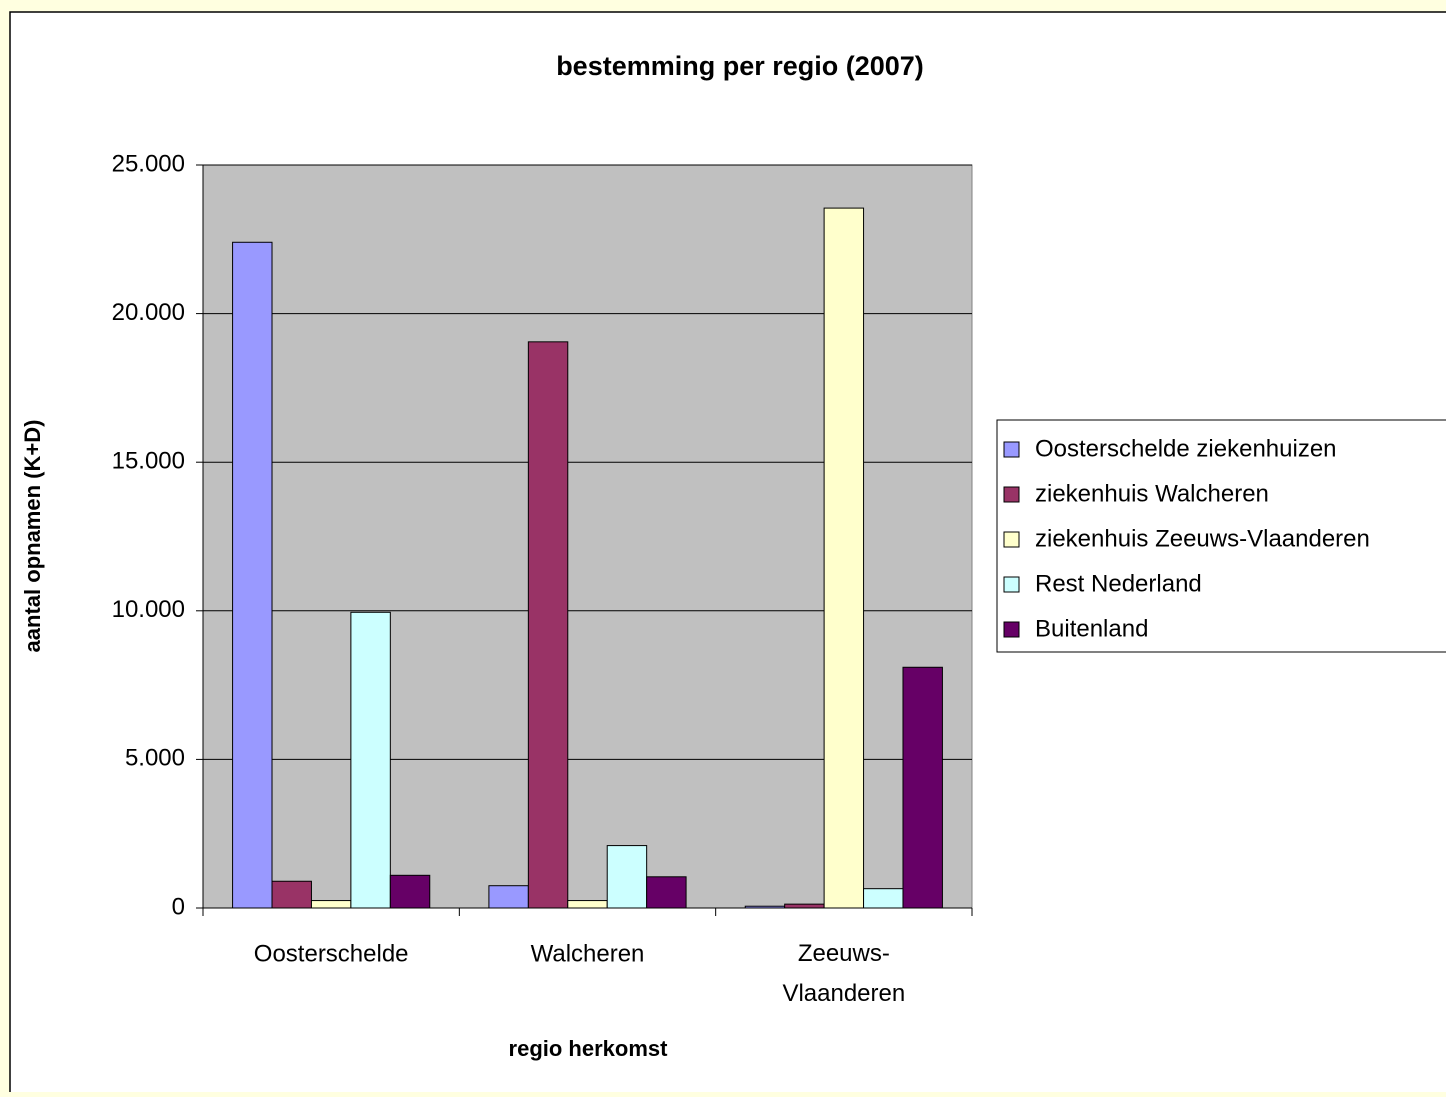  What do you see at coordinates (740, 66) in the screenshot?
I see `chart-title: bestemming per regio (2007)` at bounding box center [740, 66].